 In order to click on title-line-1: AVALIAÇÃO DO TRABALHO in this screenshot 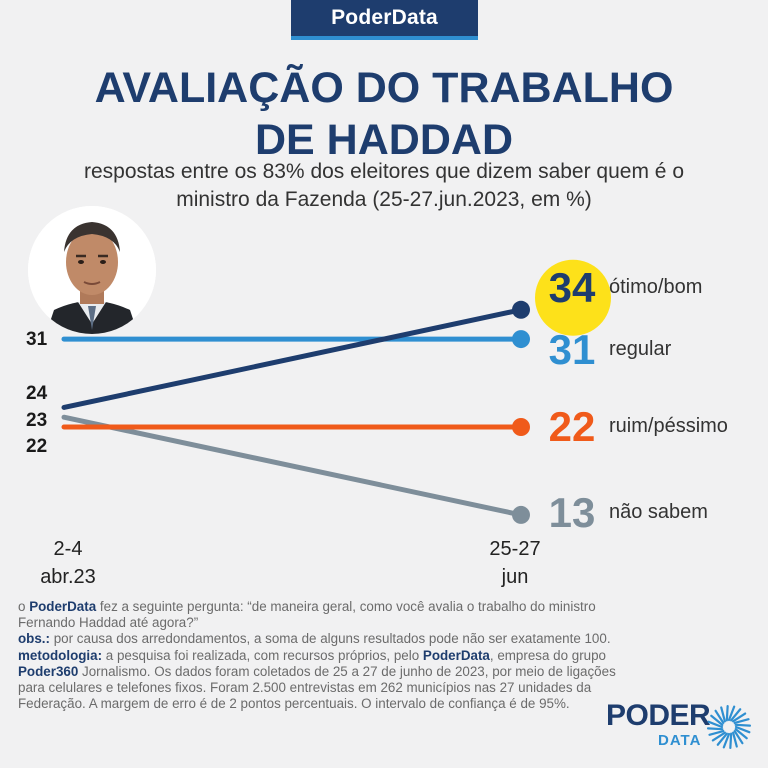, I will do `click(384, 88)`.